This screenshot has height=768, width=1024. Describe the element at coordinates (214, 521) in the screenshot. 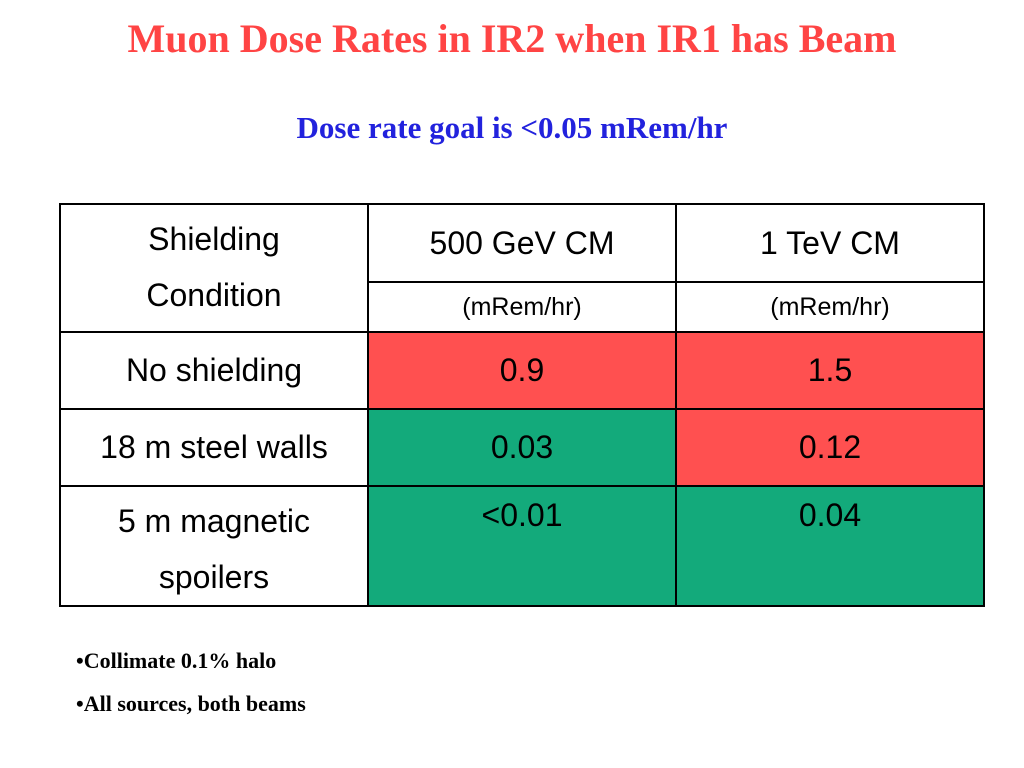

I see `condition-line1: 5 m magnetic` at that location.